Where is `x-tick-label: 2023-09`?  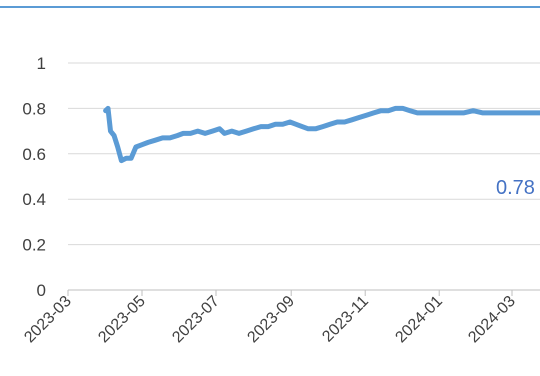 x-tick-label: 2023-09 is located at coordinates (272, 320).